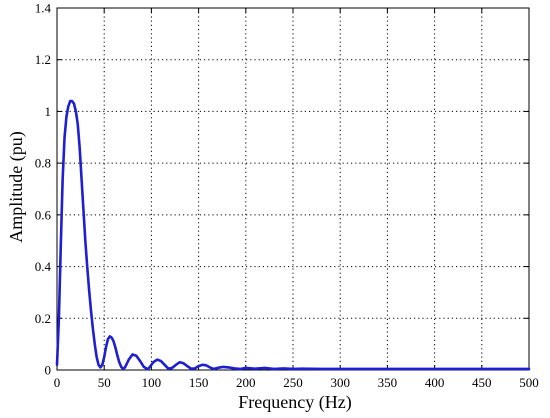 The image size is (550, 418). I want to click on y-tick-label: 1.4, so click(43, 8).